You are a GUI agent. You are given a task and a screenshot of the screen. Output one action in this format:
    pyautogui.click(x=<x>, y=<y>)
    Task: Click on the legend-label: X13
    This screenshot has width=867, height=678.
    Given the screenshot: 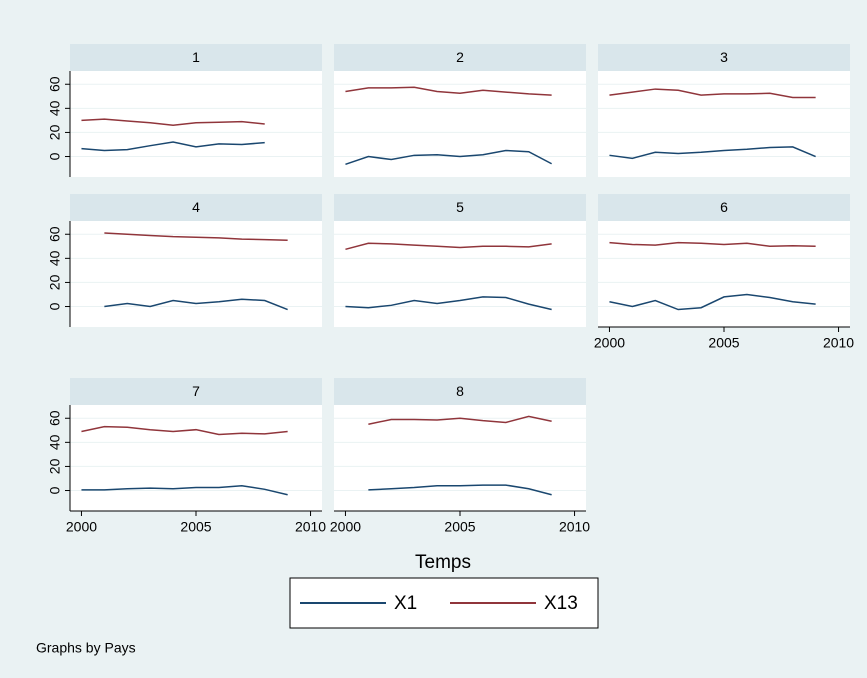 What is the action you would take?
    pyautogui.click(x=561, y=603)
    